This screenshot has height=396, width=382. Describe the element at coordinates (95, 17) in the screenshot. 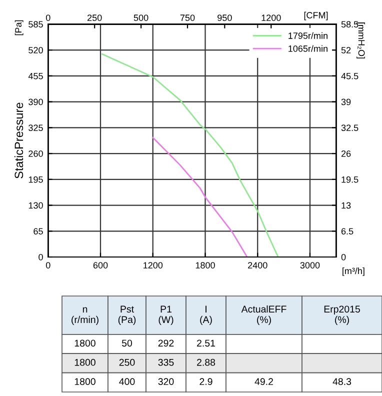

I see `x2-tick-label: 250` at that location.